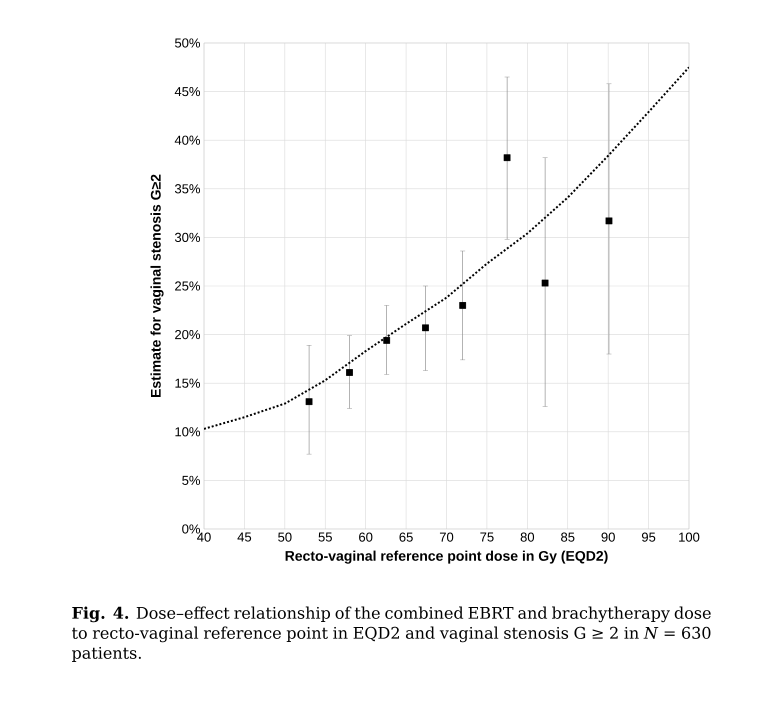  What do you see at coordinates (187, 286) in the screenshot?
I see `y-tick-label: 25%` at bounding box center [187, 286].